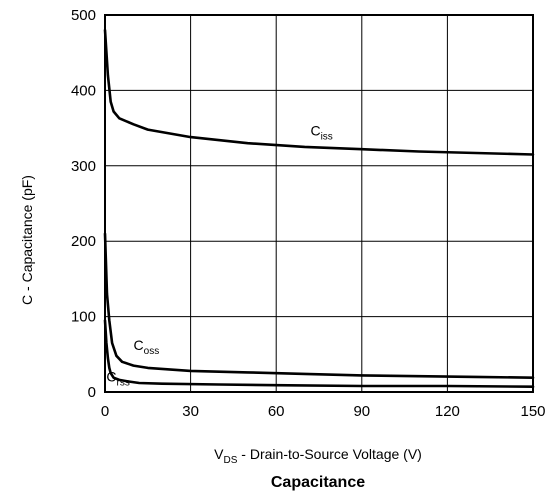 The image size is (558, 497). I want to click on series-label-ciss: Ciss, so click(321, 133).